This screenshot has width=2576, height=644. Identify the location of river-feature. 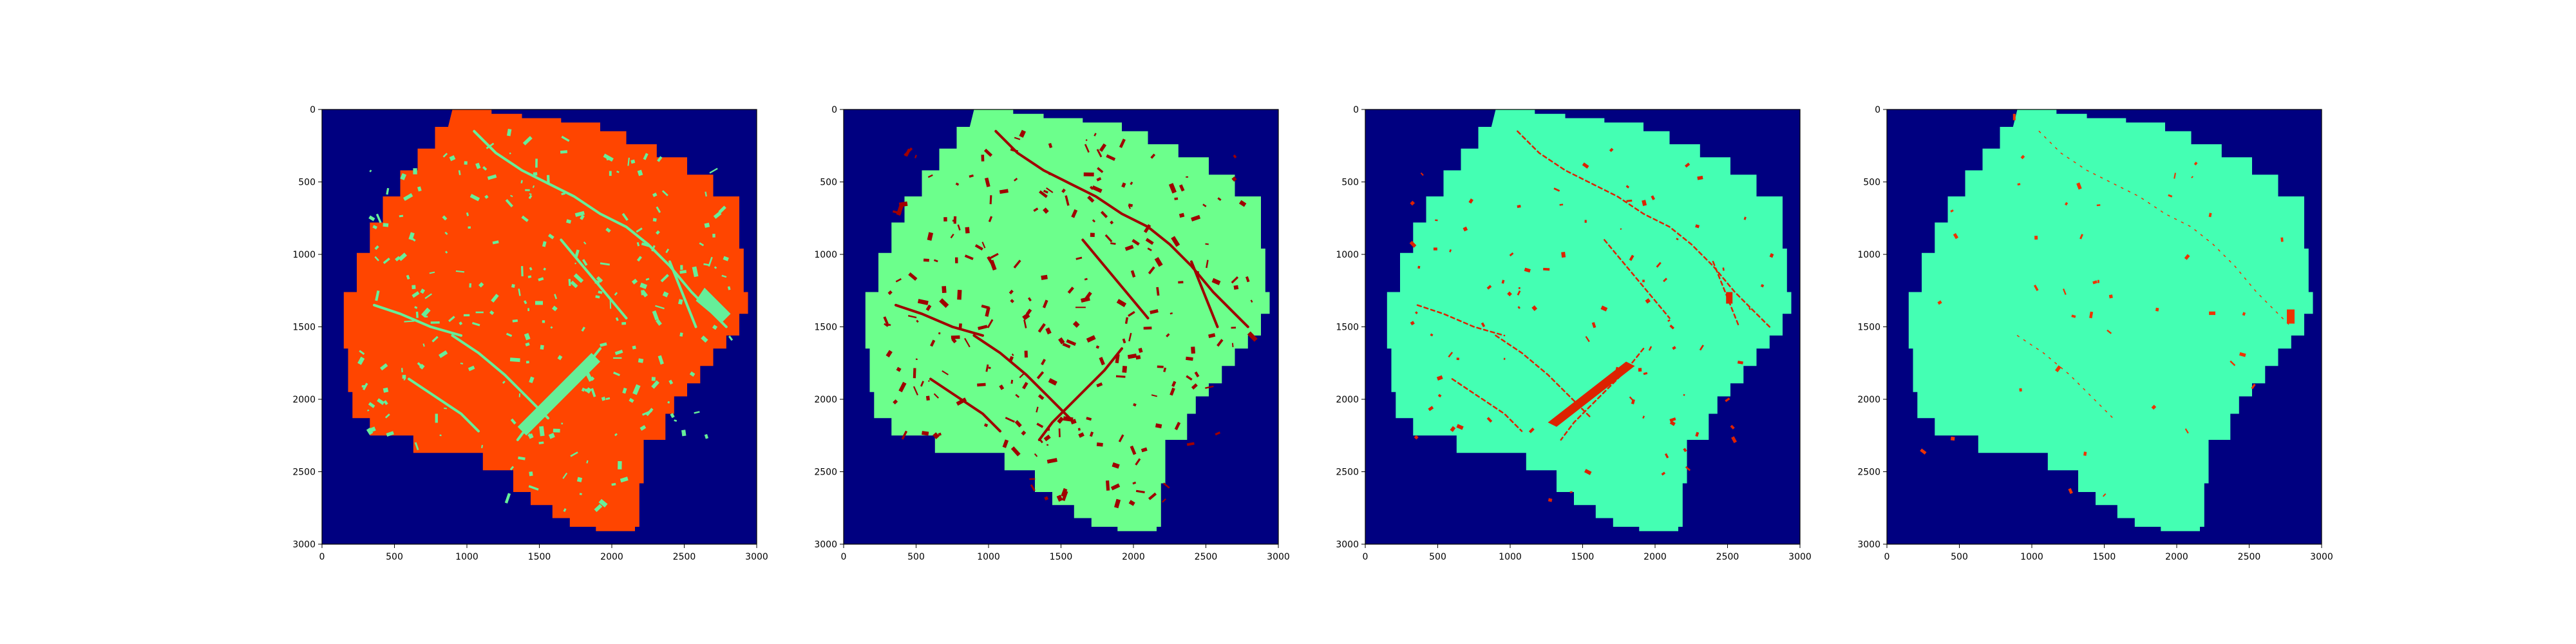
(940, 320).